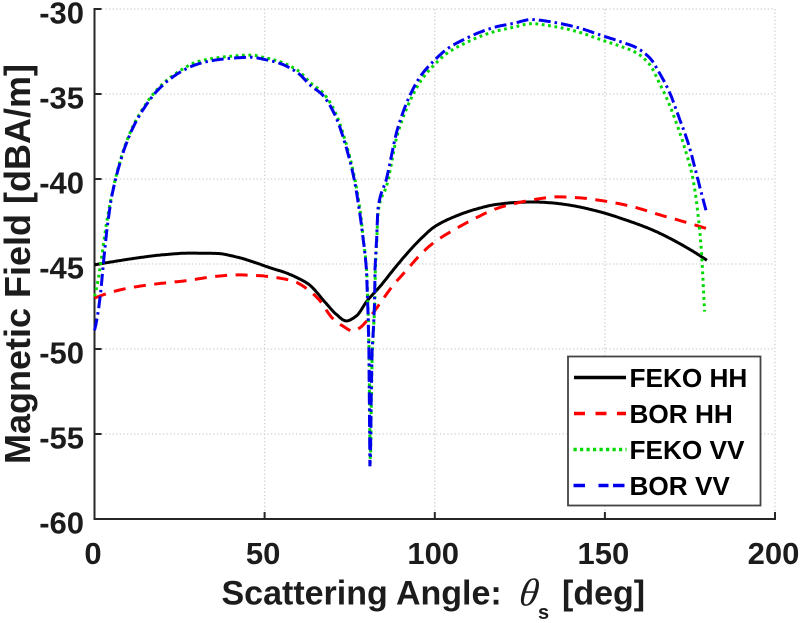 Image resolution: width=800 pixels, height=623 pixels. What do you see at coordinates (362, 594) in the screenshot?
I see `svg-text: Scattering Angle:` at bounding box center [362, 594].